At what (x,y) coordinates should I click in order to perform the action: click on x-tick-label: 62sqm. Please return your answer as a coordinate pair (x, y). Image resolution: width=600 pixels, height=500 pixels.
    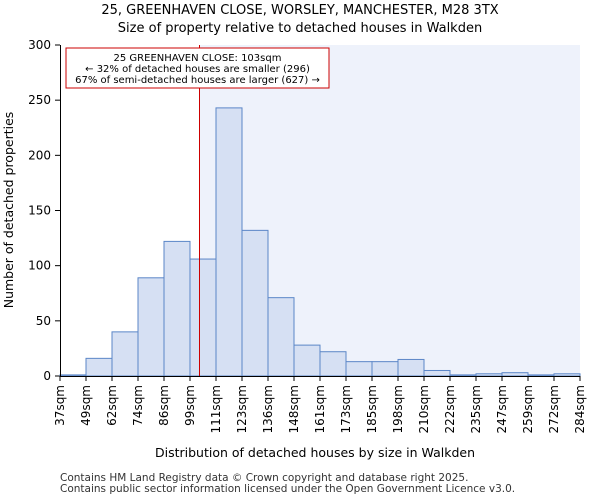
    Looking at the image, I should click on (112, 405).